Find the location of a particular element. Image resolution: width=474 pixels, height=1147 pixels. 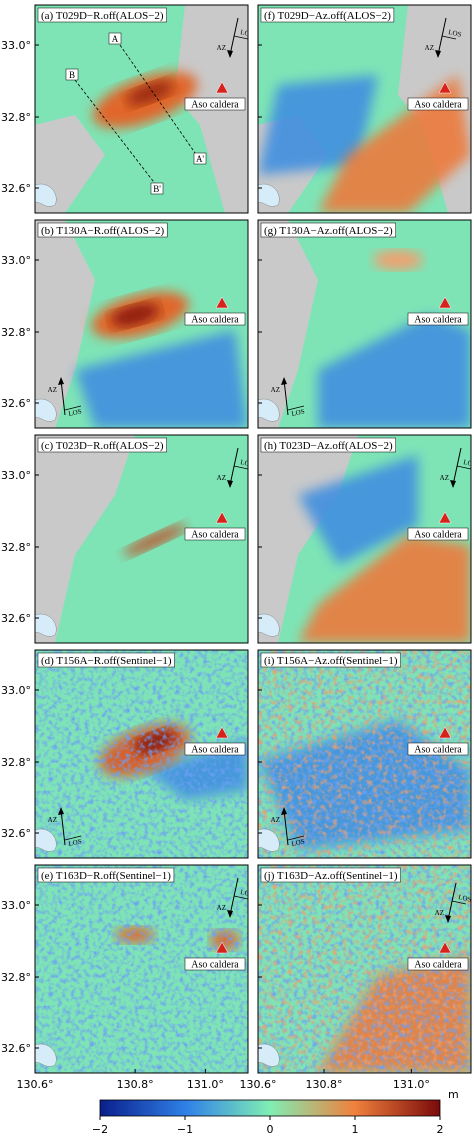

panel-label: (c) T023D−R.off(ALOS−2) is located at coordinates (102, 446).